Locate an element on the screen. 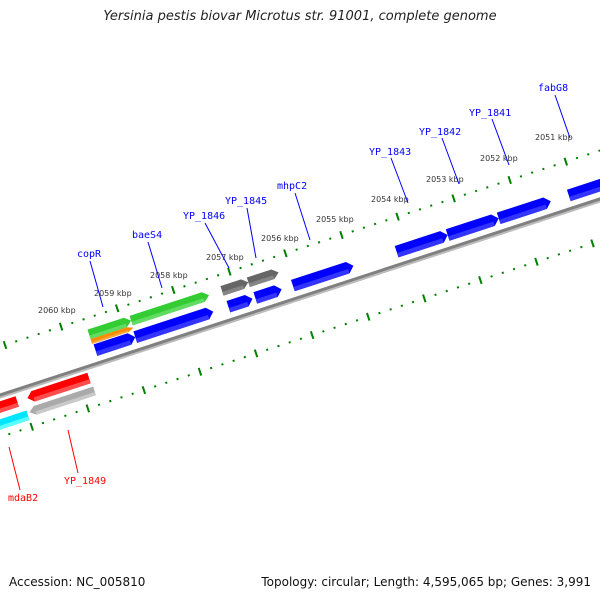 Image resolution: width=600 pixels, height=600 pixels. kbp-label: 2051 kbp is located at coordinates (554, 137).